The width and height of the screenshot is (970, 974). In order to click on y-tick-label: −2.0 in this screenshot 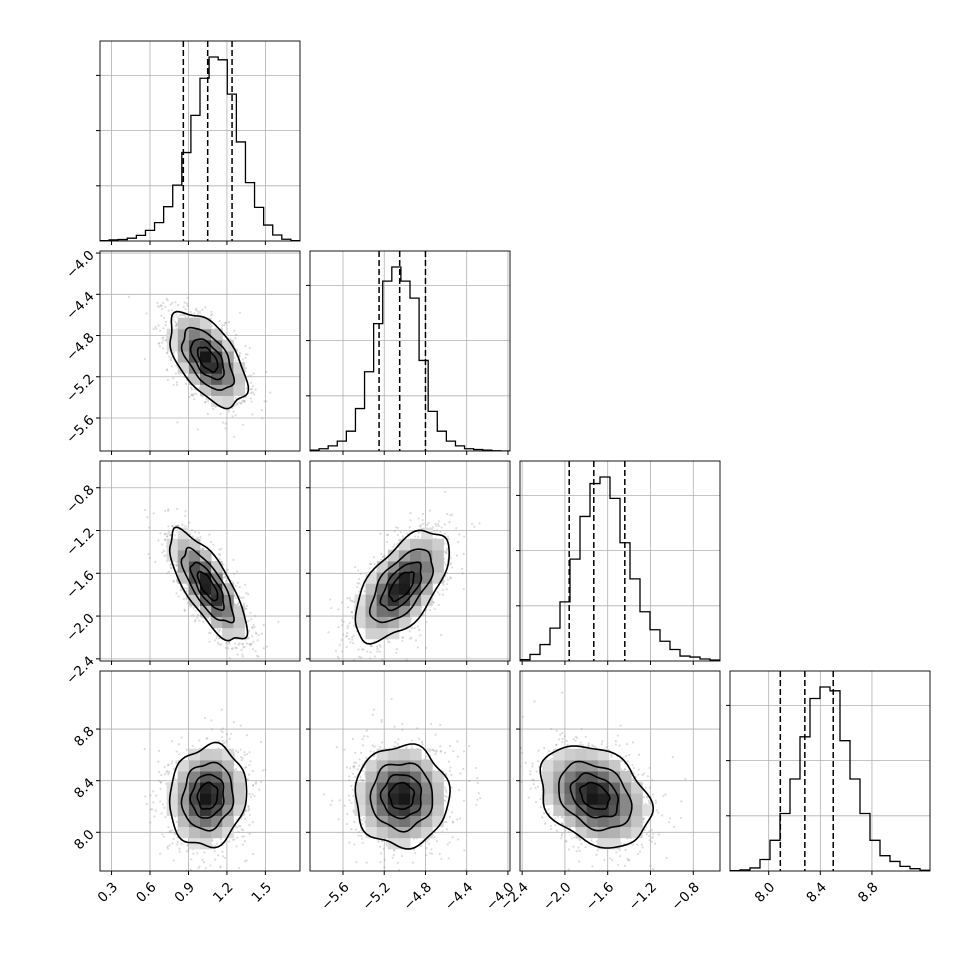, I will do `click(80, 627)`.